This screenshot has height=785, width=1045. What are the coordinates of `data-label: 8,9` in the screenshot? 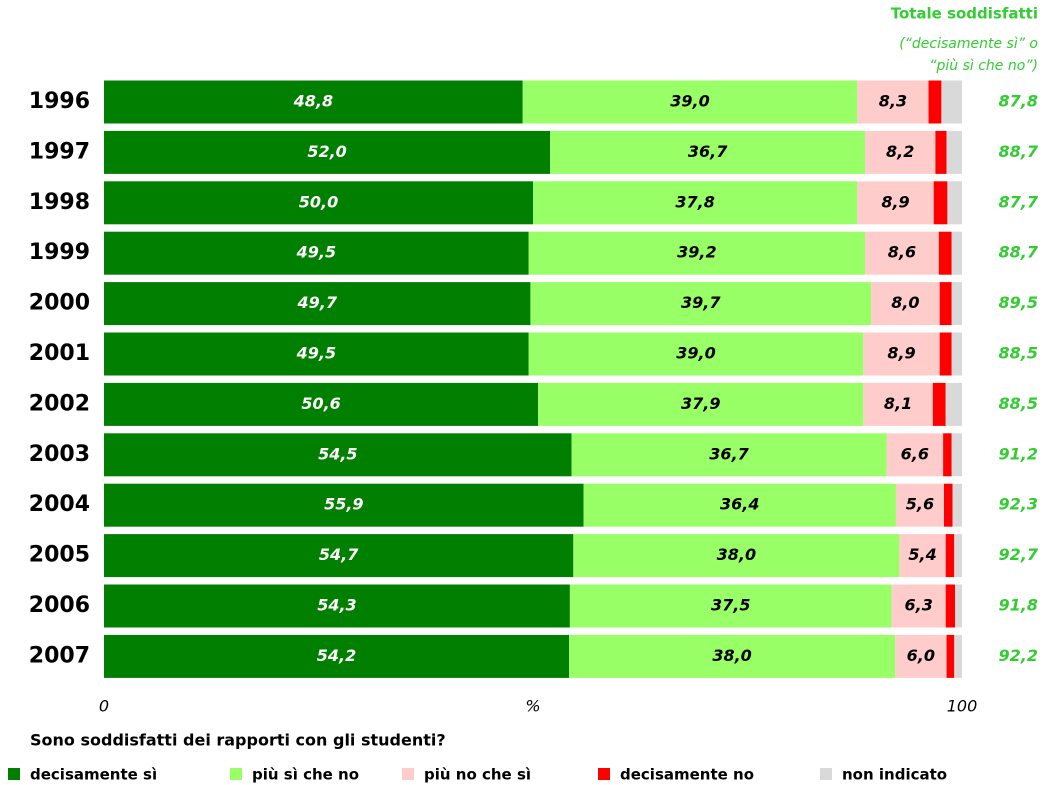 It's located at (895, 201).